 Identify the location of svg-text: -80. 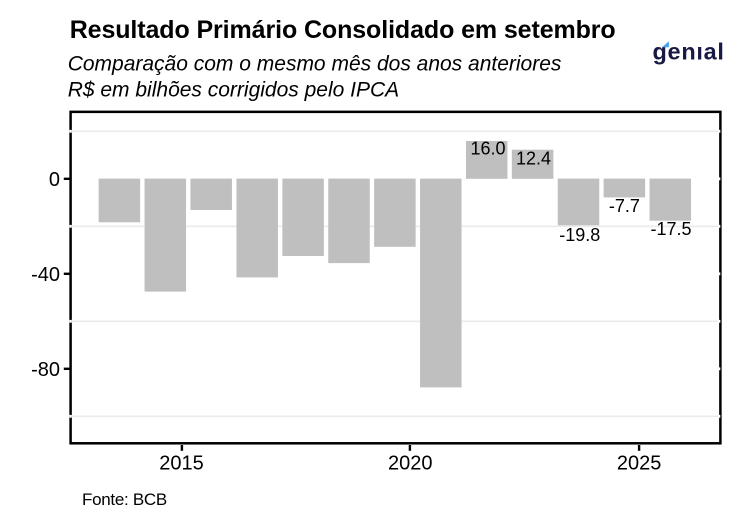
(45, 370).